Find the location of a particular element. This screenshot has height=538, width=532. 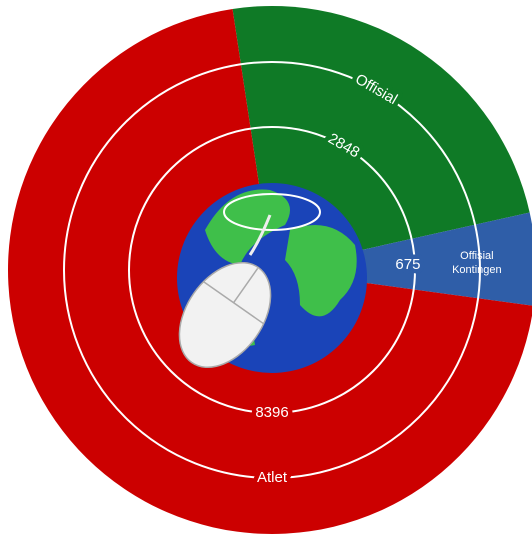

pie-slice is located at coordinates (402, 259).